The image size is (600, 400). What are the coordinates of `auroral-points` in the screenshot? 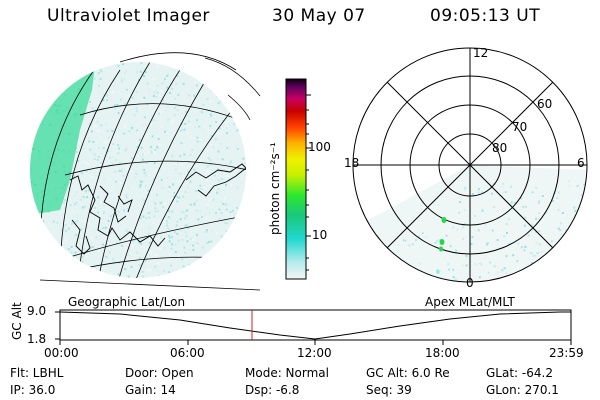 It's located at (441, 245).